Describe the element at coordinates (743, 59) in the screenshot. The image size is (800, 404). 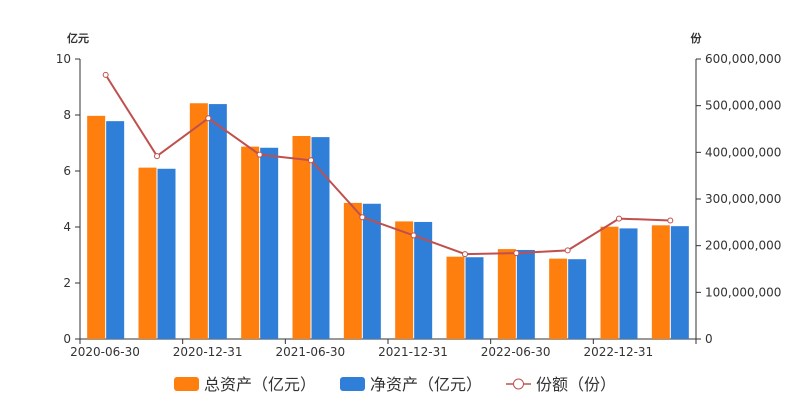
I see `right-axis-tick-label: 600,000,000` at that location.